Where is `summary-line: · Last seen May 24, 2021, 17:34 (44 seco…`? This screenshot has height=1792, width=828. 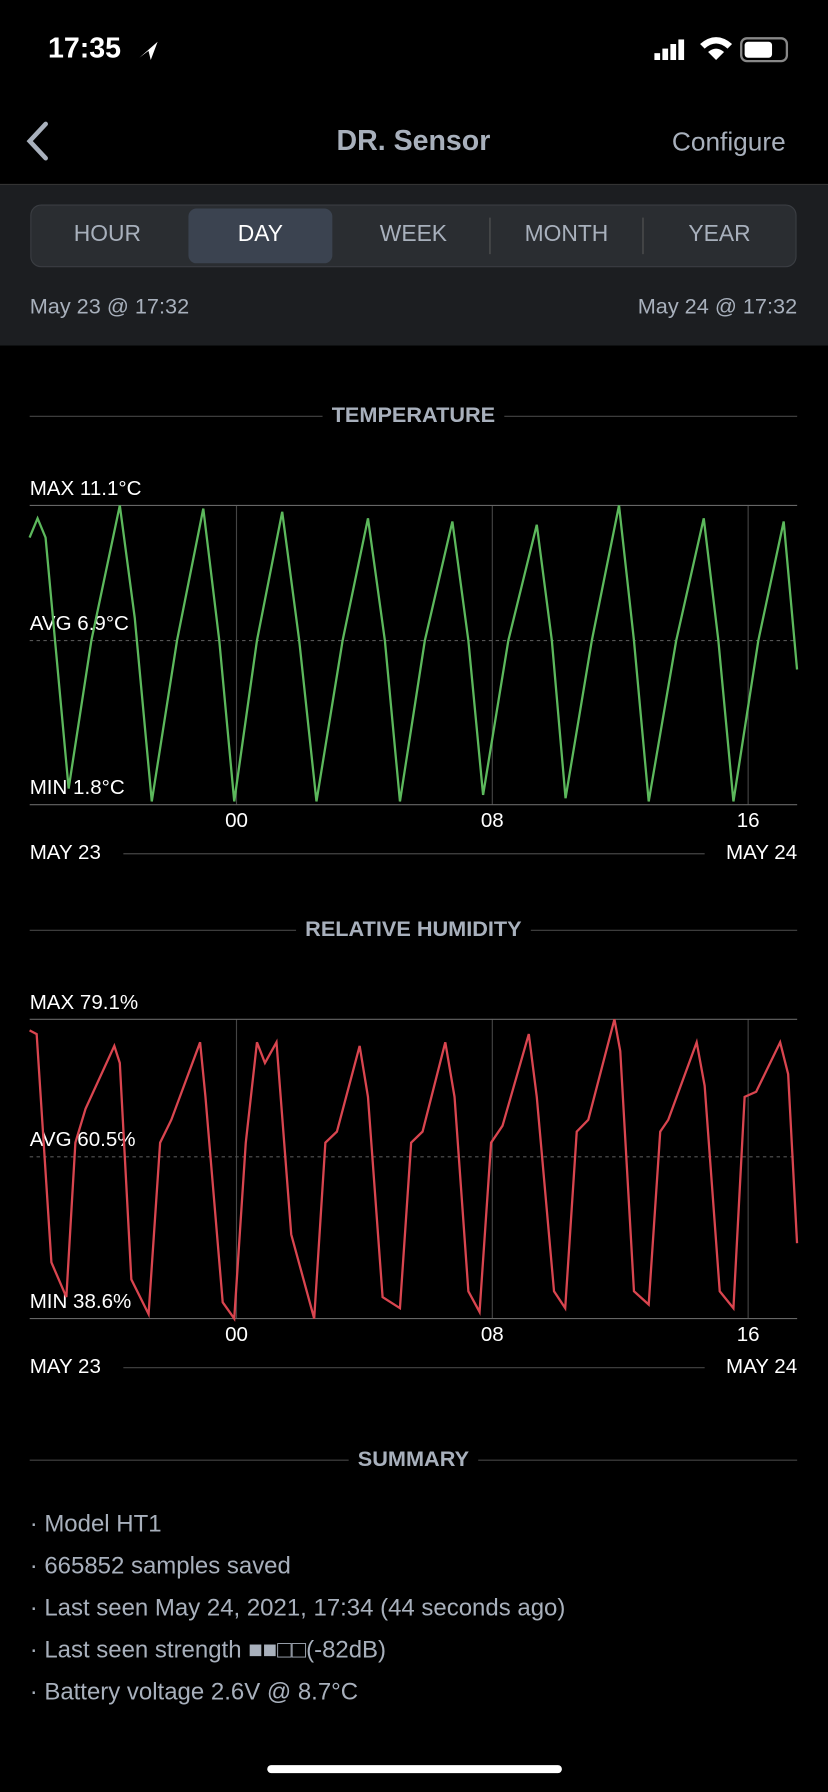 summary-line: · Last seen May 24, 2021, 17:34 (44 seco… is located at coordinates (298, 1608).